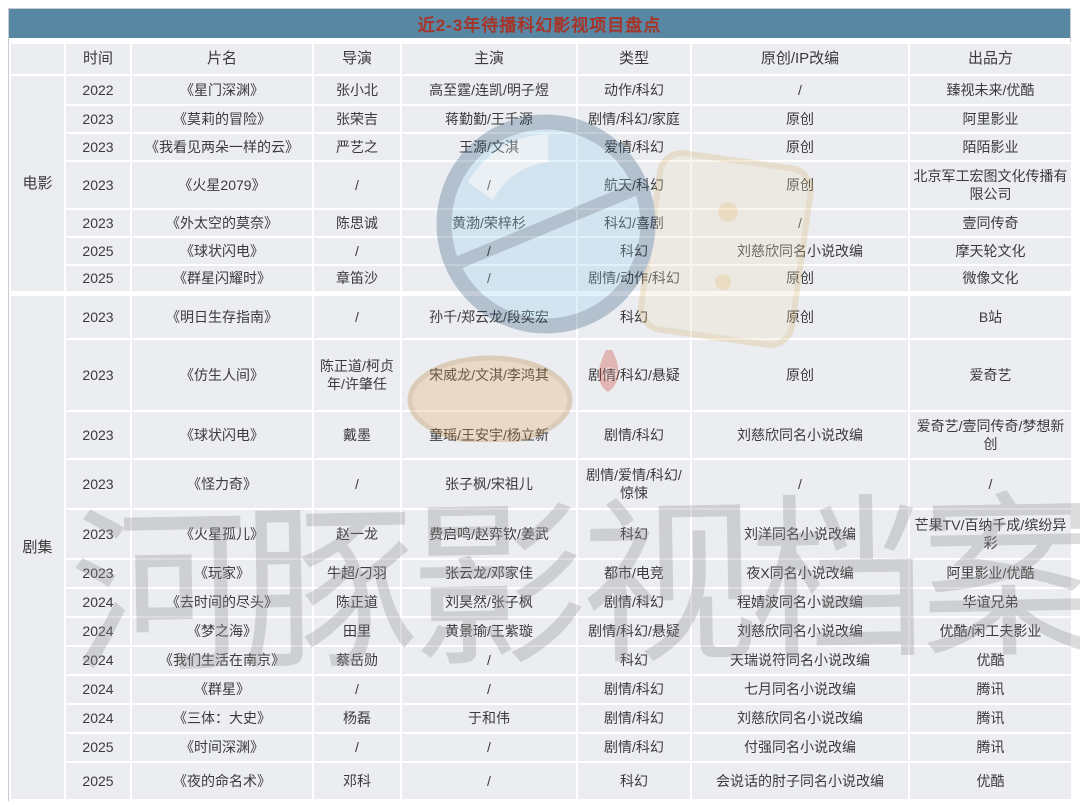  I want to click on cell-genre: 剧情/科幻/家庭, so click(634, 119).